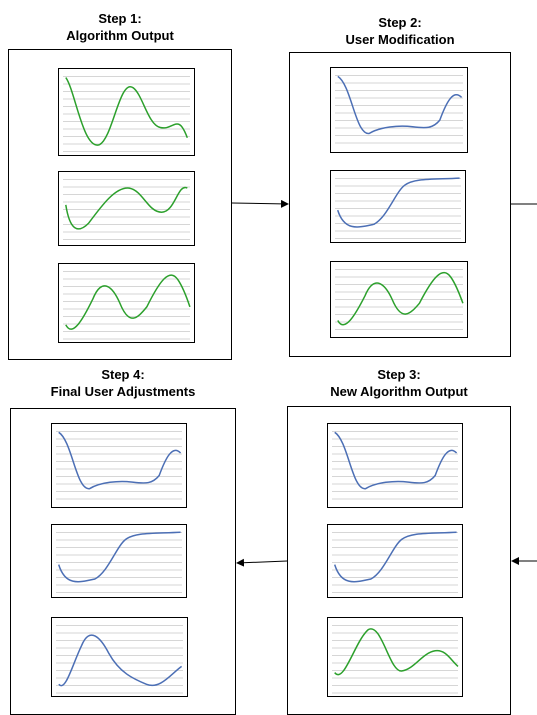  I want to click on step2-title: Step 2: User Modification, so click(400, 31).